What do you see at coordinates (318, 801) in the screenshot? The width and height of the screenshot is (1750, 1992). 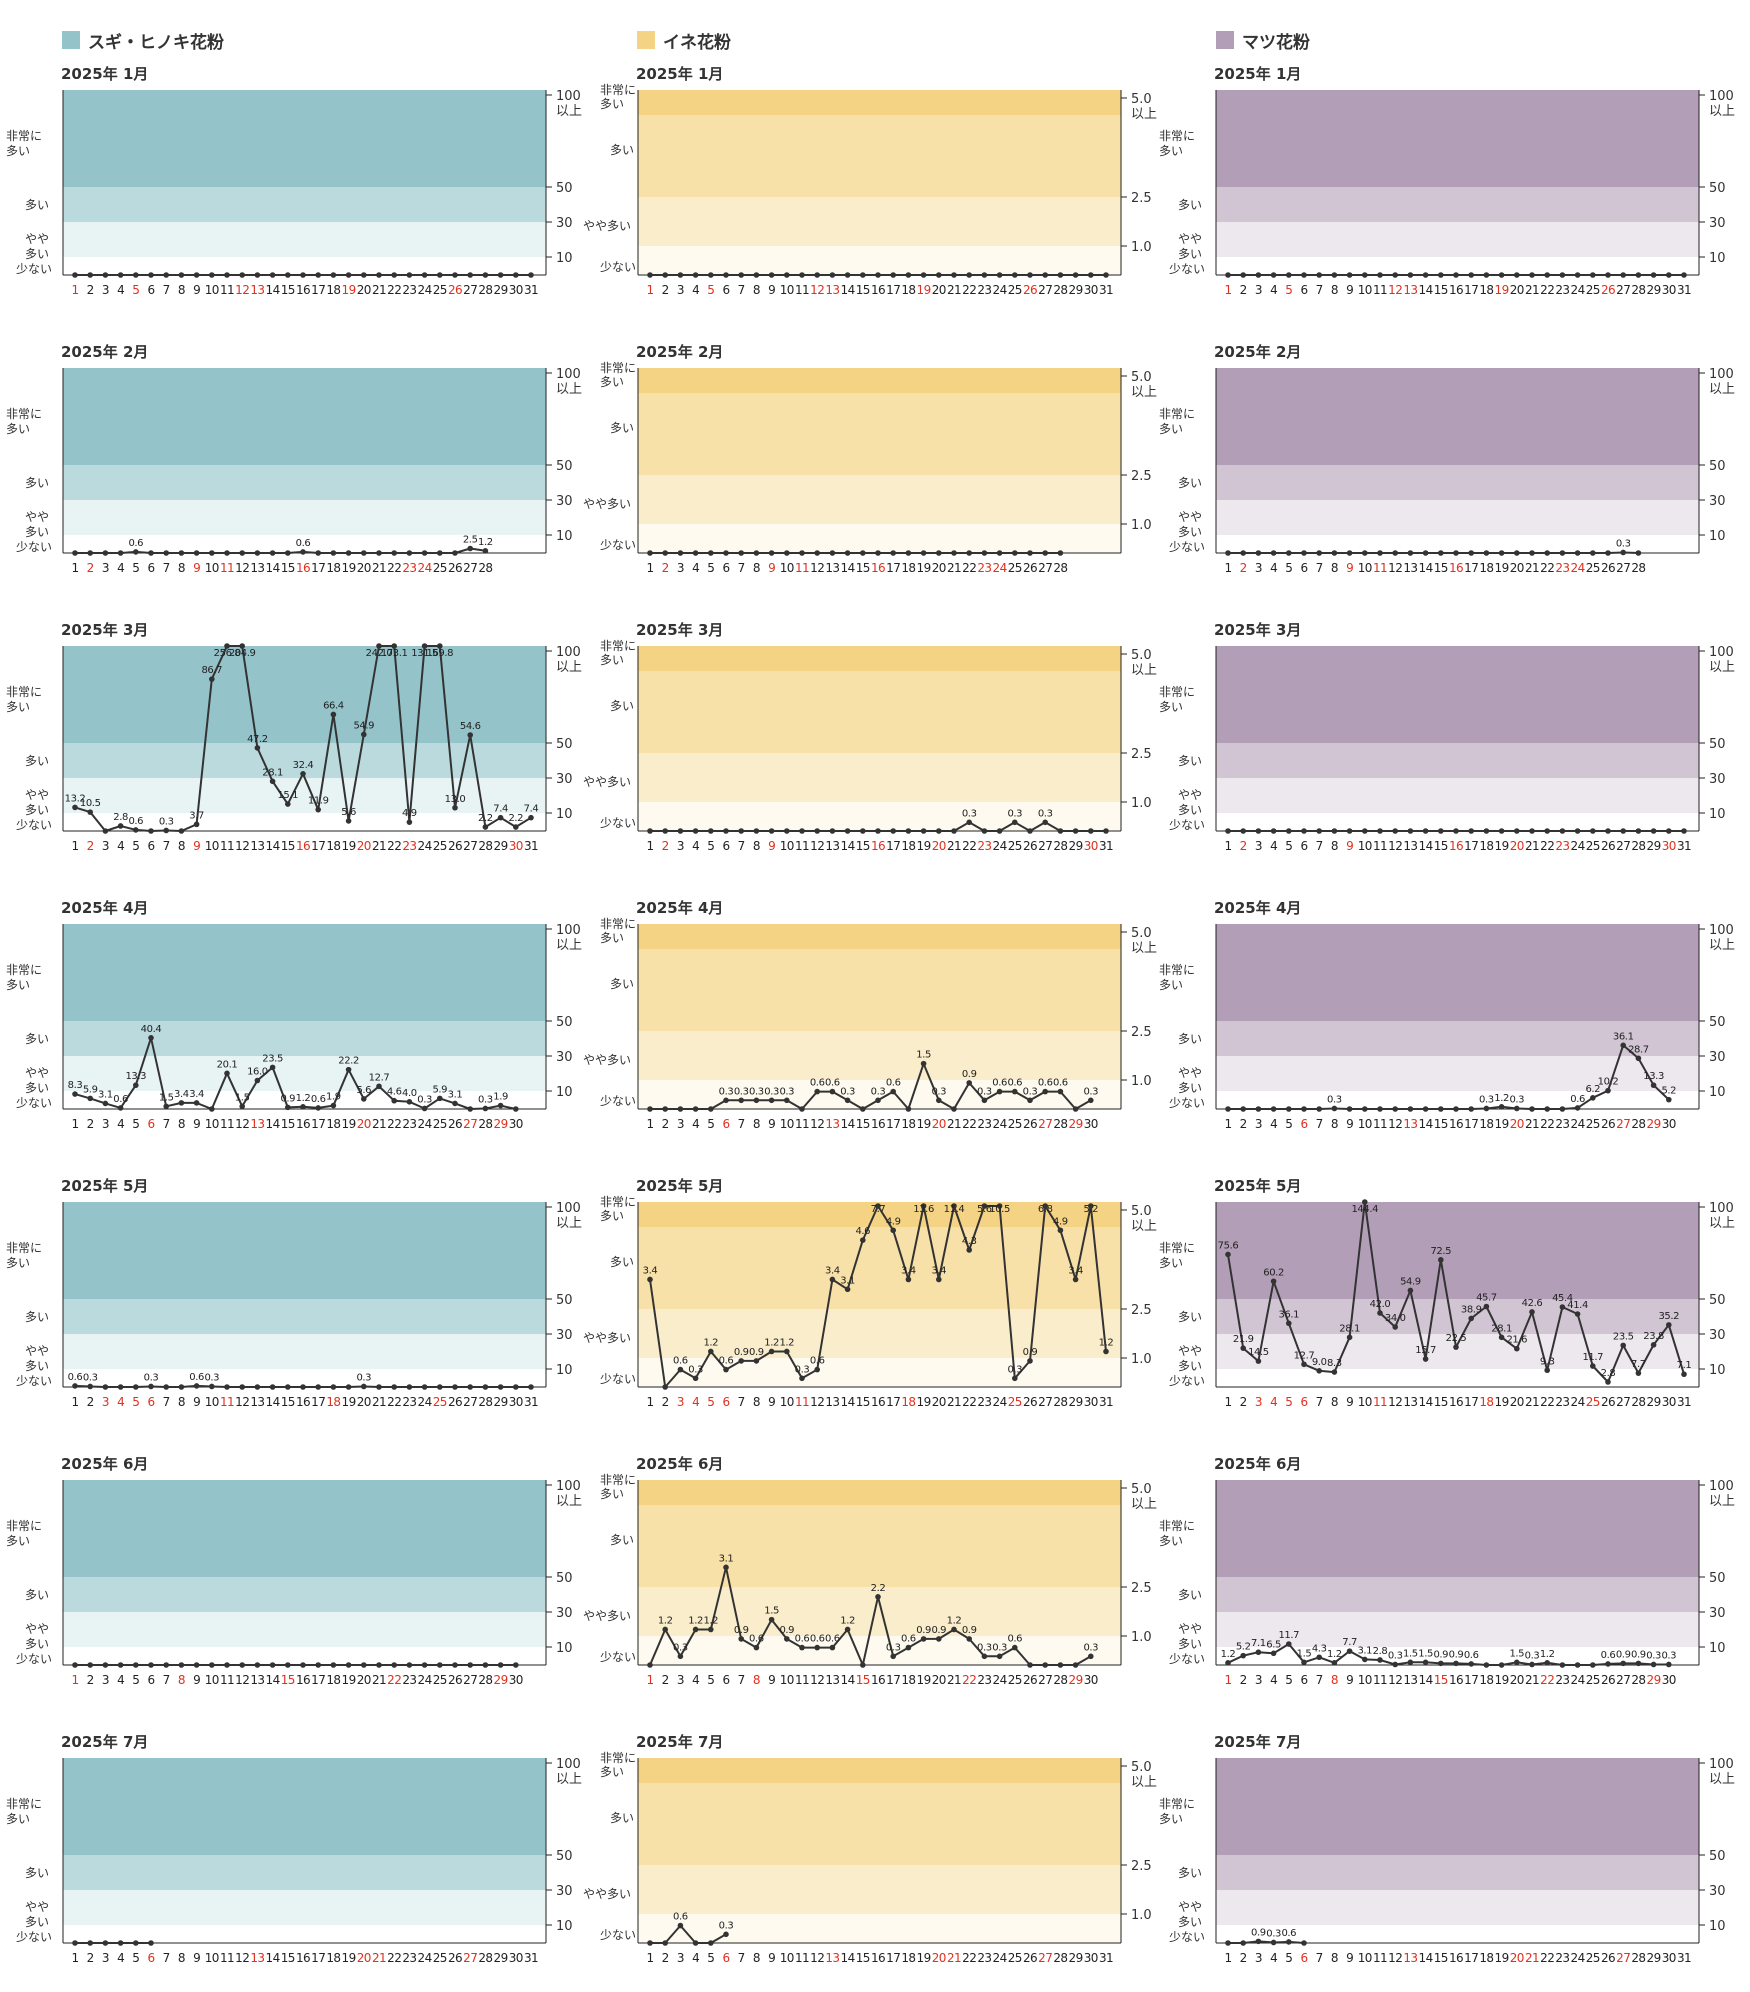 I see `data-label: 11.9` at bounding box center [318, 801].